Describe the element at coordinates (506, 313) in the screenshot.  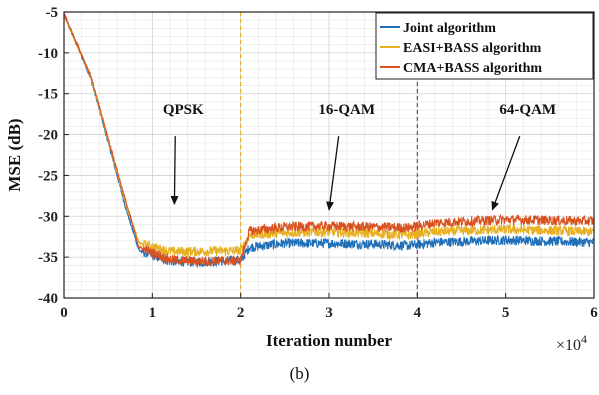
I see `x-tick-label: 5` at that location.